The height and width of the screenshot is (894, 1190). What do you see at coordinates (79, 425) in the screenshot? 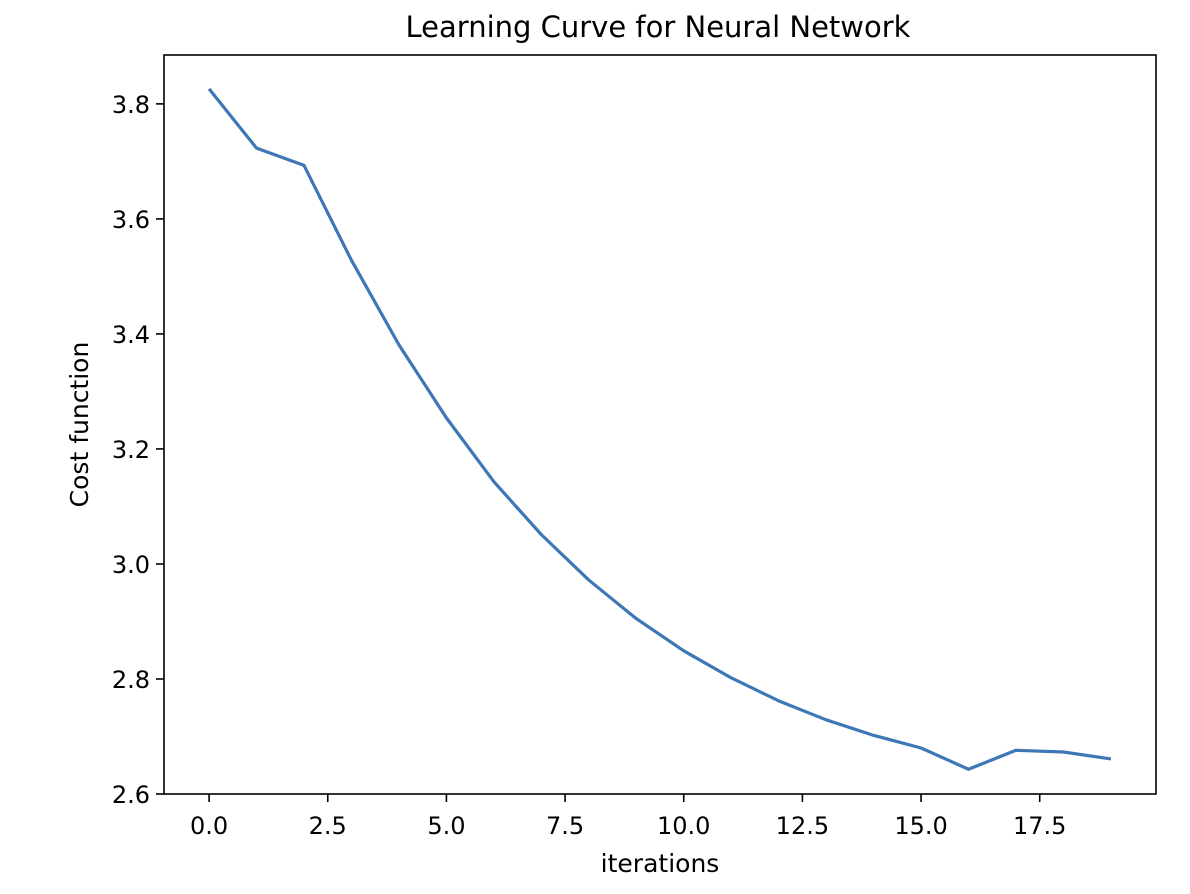
I see `y-axis-label: Cost function` at bounding box center [79, 425].